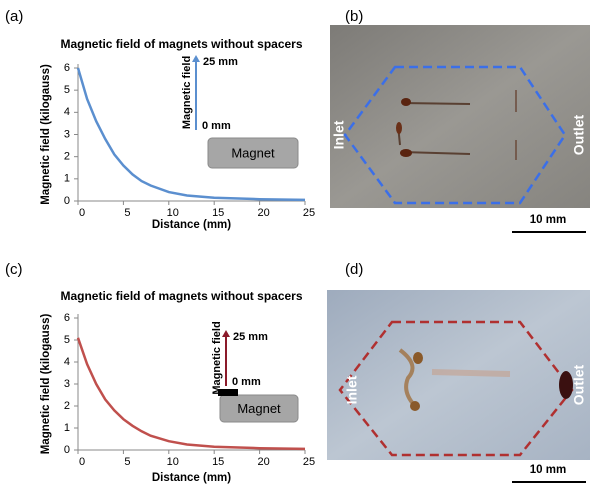  I want to click on panel-label: (a), so click(14, 16).